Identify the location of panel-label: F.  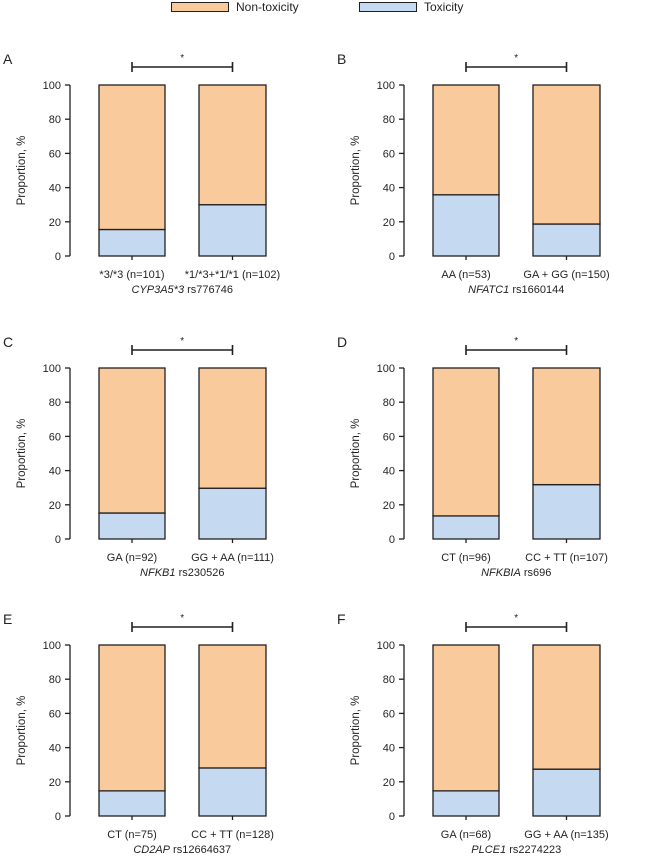
(341, 619).